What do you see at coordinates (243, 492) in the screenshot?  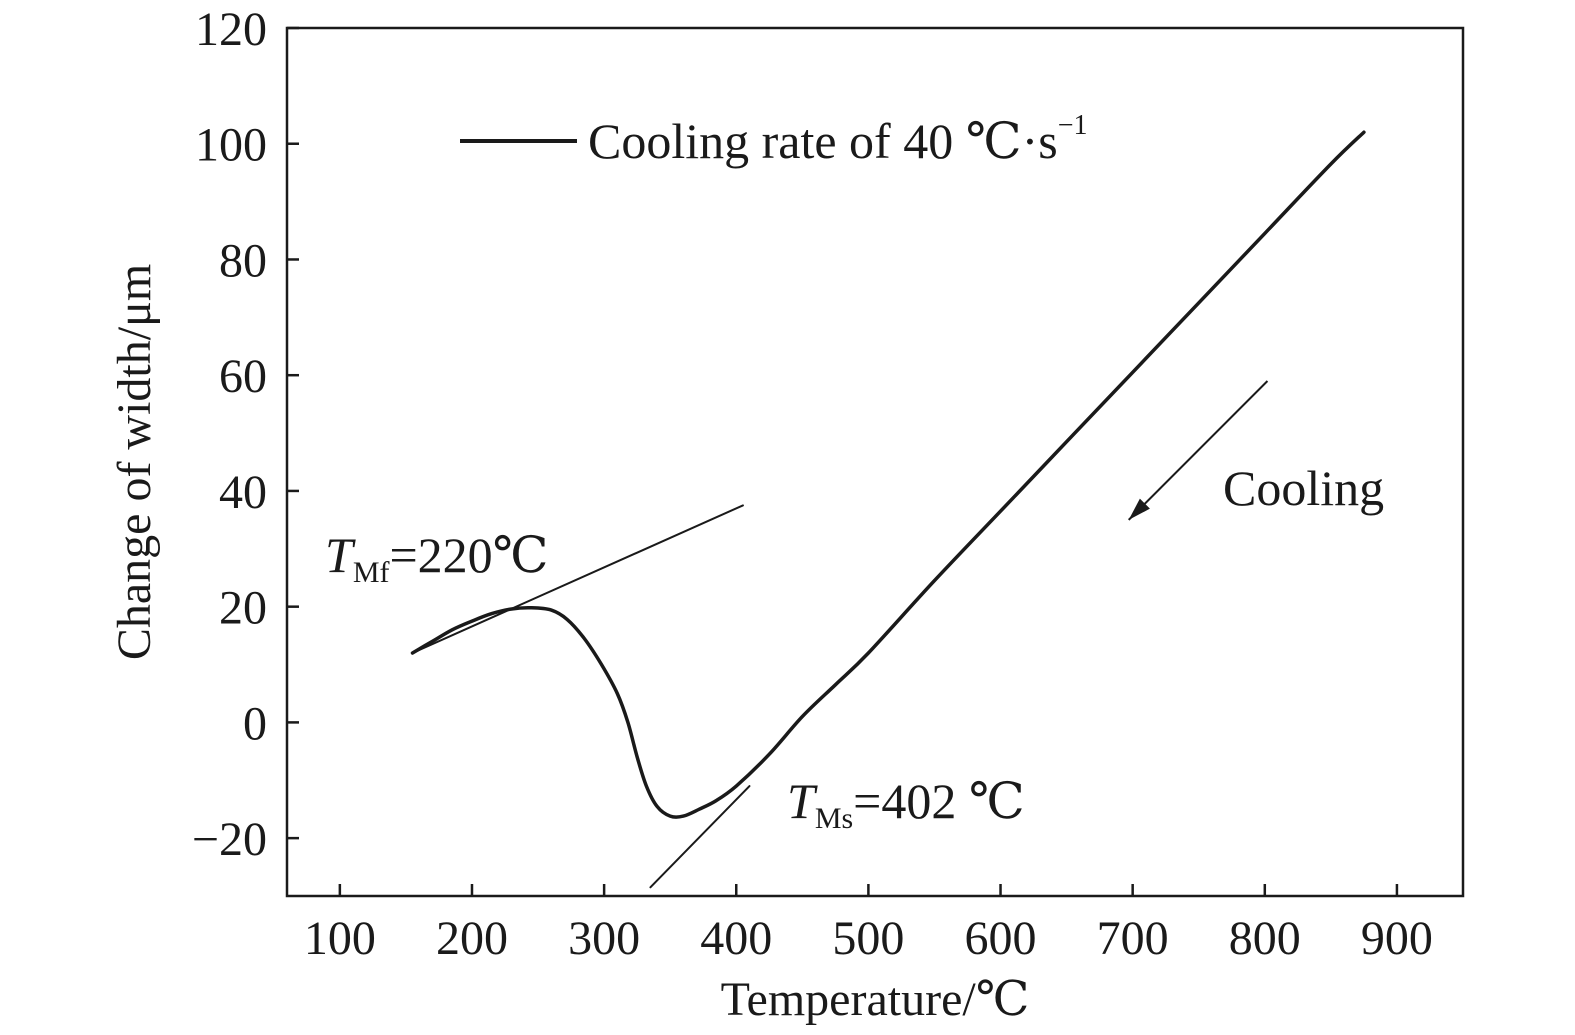 I see `y-tick-label: 40` at bounding box center [243, 492].